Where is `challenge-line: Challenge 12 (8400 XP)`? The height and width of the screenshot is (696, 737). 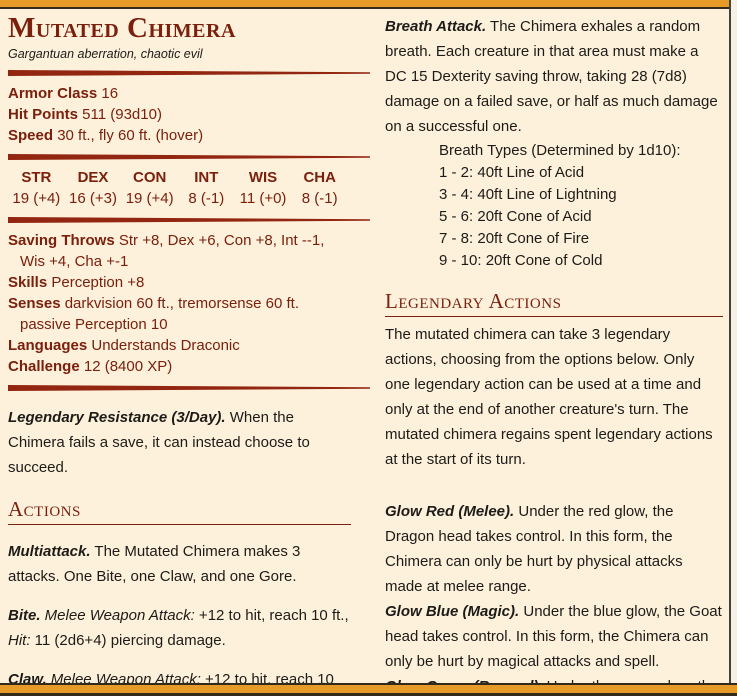
challenge-line: Challenge 12 (8400 XP) is located at coordinates (179, 366).